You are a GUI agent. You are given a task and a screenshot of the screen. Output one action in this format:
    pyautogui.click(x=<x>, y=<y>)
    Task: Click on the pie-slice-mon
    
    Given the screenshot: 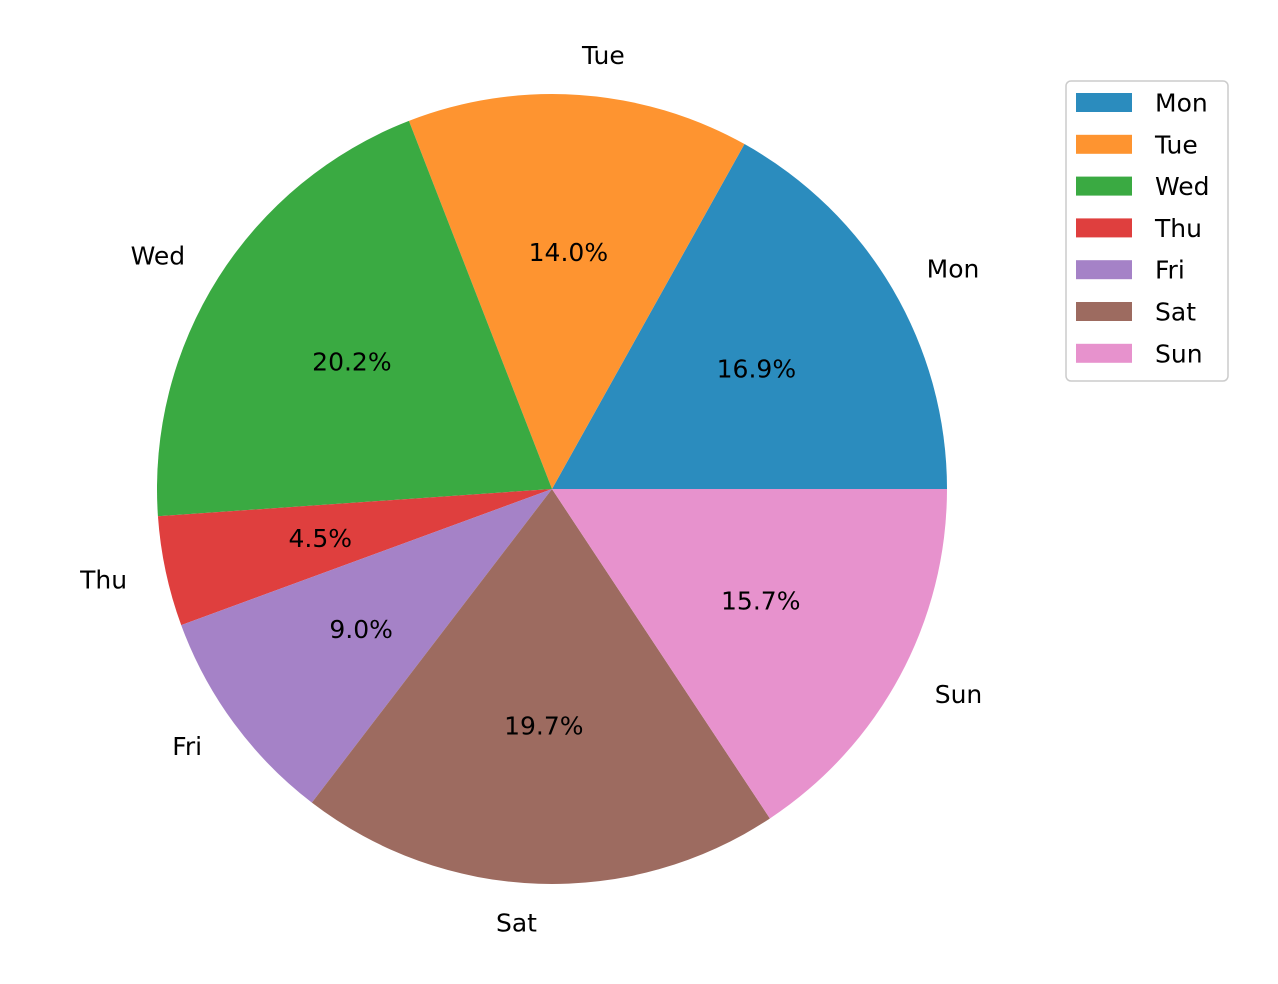 What is the action you would take?
    pyautogui.click(x=749, y=316)
    